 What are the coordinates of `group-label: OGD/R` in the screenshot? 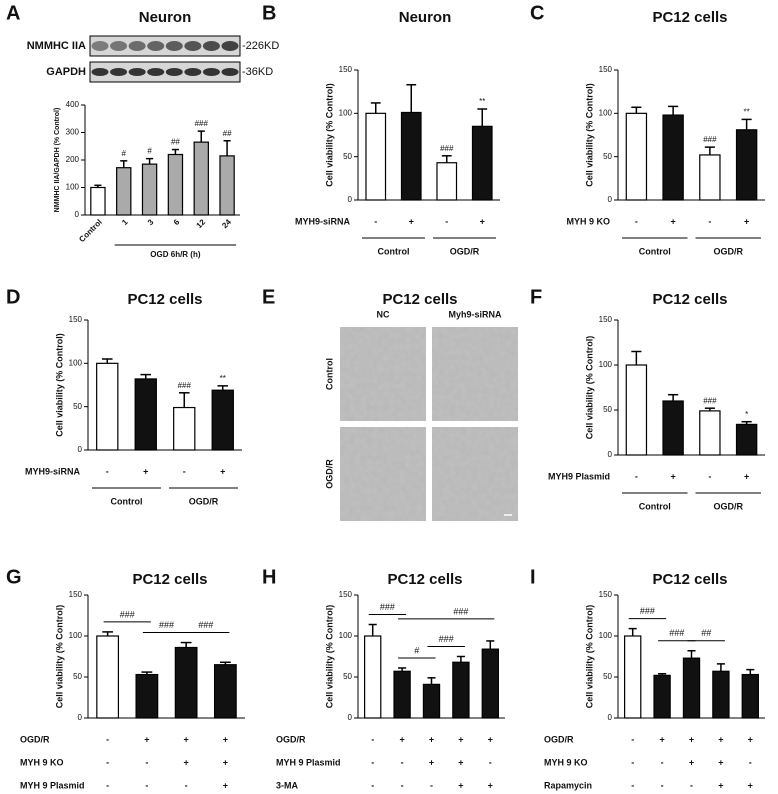 It's located at (728, 506).